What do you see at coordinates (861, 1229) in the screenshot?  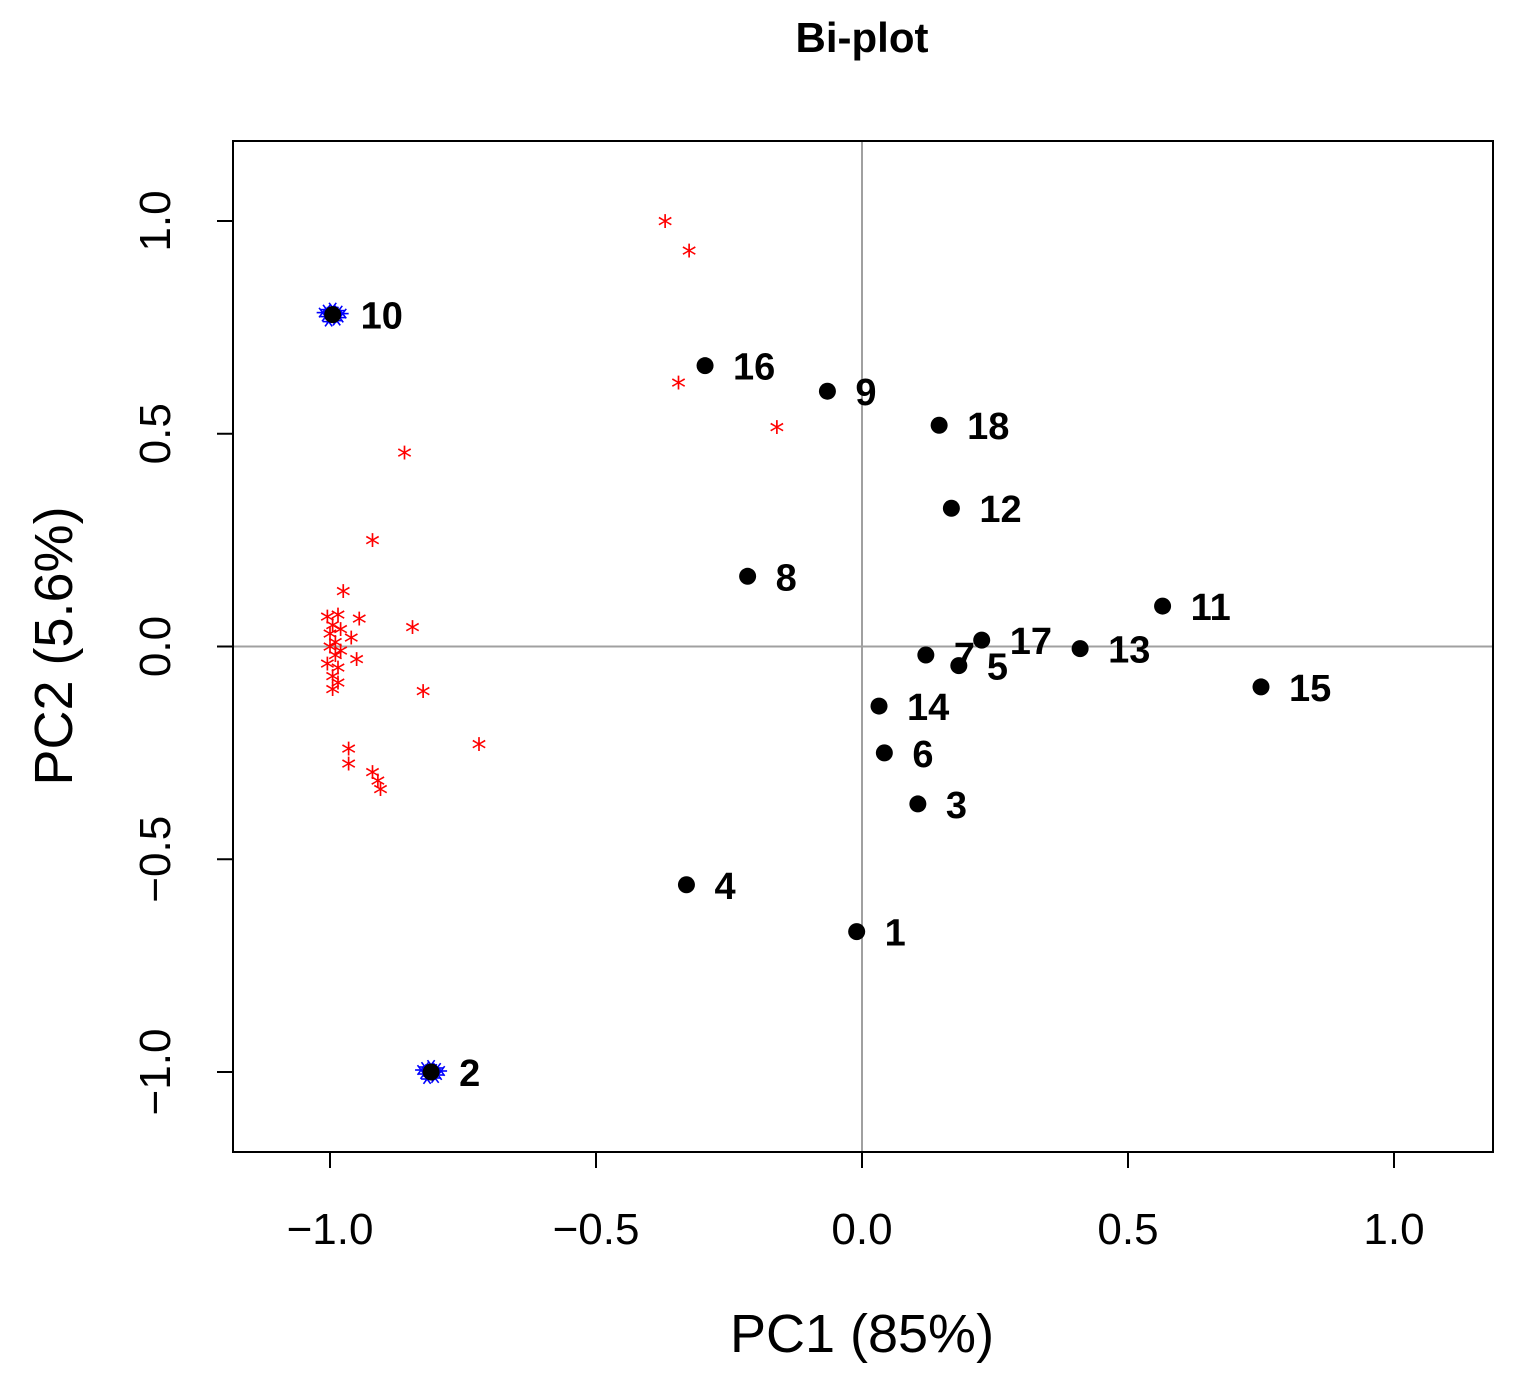 I see `x-tick-label: 0.0` at bounding box center [861, 1229].